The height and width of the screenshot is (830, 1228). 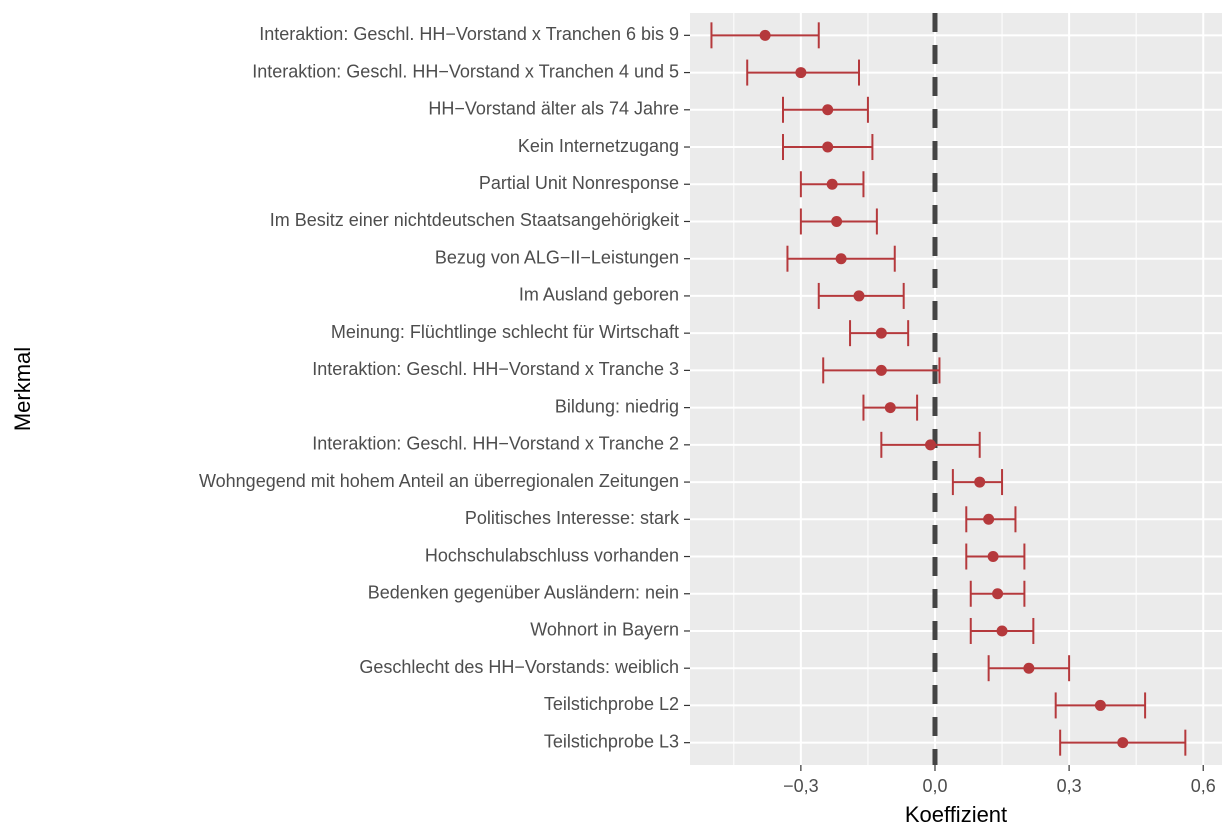 I want to click on y-tick-label: Im Ausland geboren, so click(x=599, y=295).